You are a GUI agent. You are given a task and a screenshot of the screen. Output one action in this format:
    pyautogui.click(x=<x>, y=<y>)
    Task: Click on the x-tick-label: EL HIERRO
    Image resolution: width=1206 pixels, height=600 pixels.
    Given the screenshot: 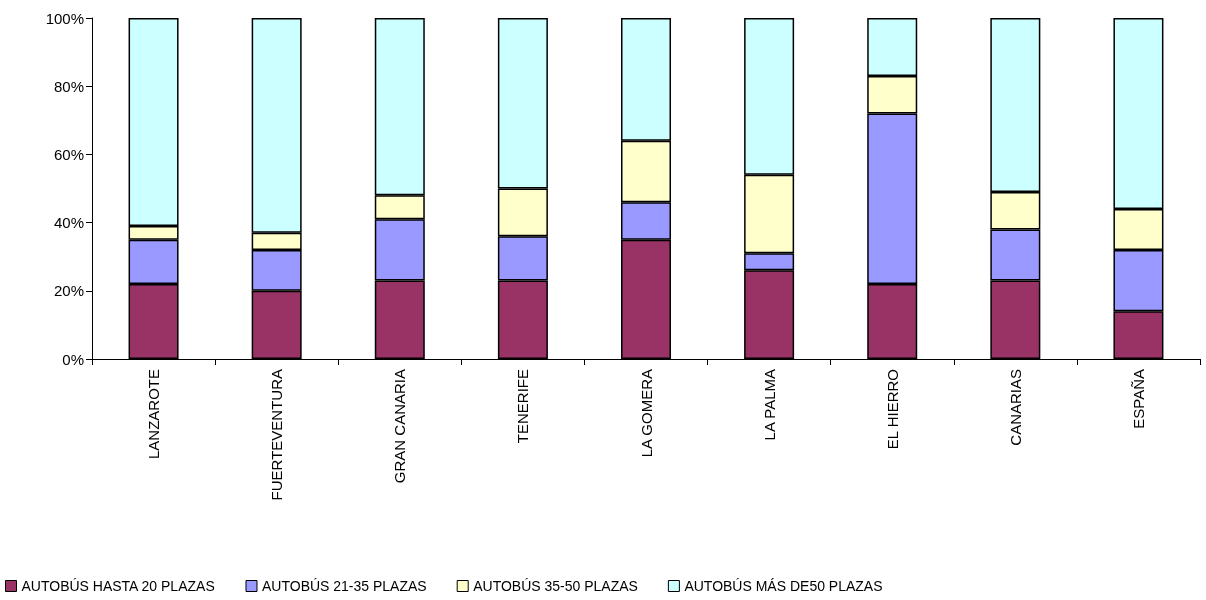 What is the action you would take?
    pyautogui.click(x=892, y=409)
    